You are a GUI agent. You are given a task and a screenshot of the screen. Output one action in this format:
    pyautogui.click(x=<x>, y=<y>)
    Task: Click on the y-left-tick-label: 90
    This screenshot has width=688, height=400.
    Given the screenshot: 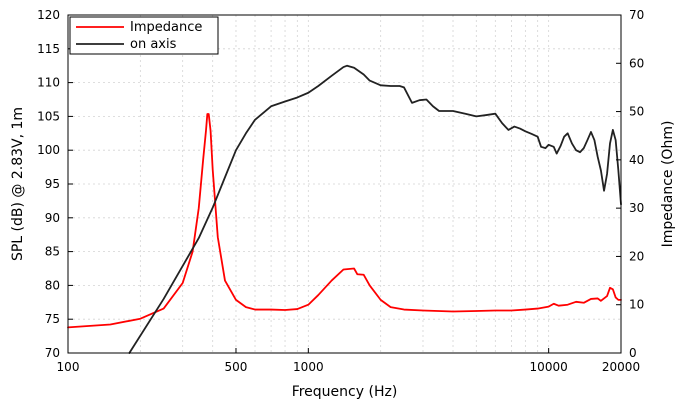 What is the action you would take?
    pyautogui.click(x=52, y=218)
    